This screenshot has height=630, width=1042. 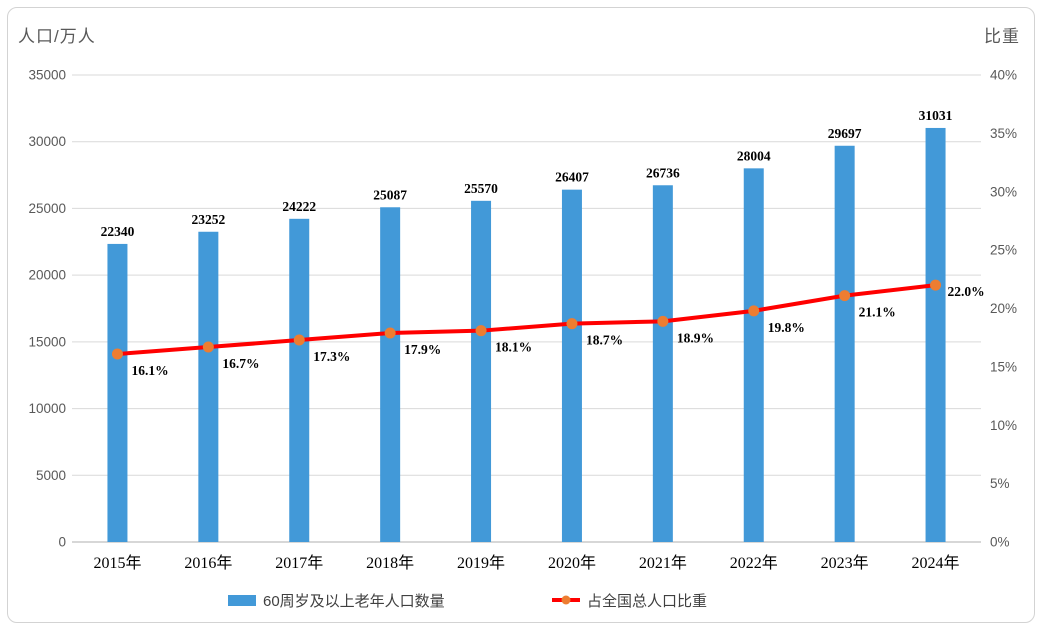 What do you see at coordinates (47, 408) in the screenshot?
I see `left-axis-tick-label: 10000` at bounding box center [47, 408].